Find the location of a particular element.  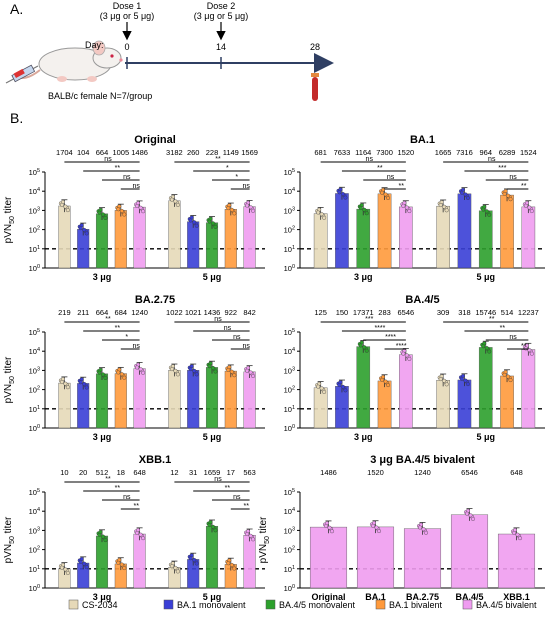

significance-label: **** is located at coordinates (379, 328).